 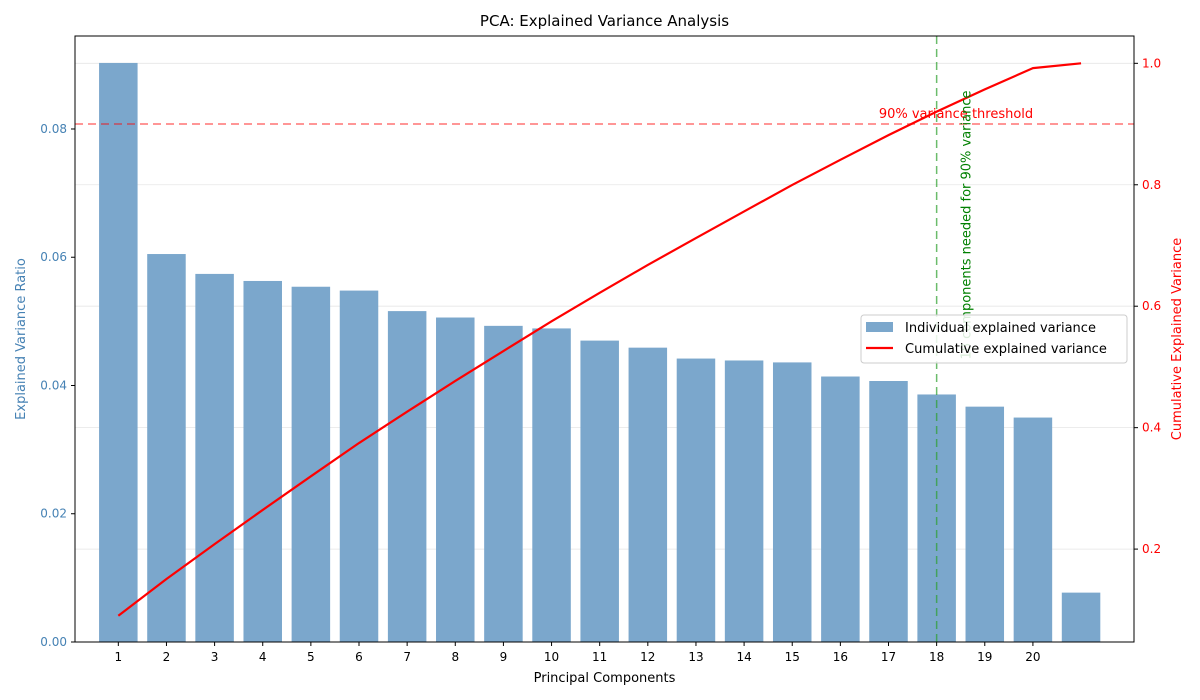 I want to click on x-tick-label-18: 18, so click(x=936, y=657).